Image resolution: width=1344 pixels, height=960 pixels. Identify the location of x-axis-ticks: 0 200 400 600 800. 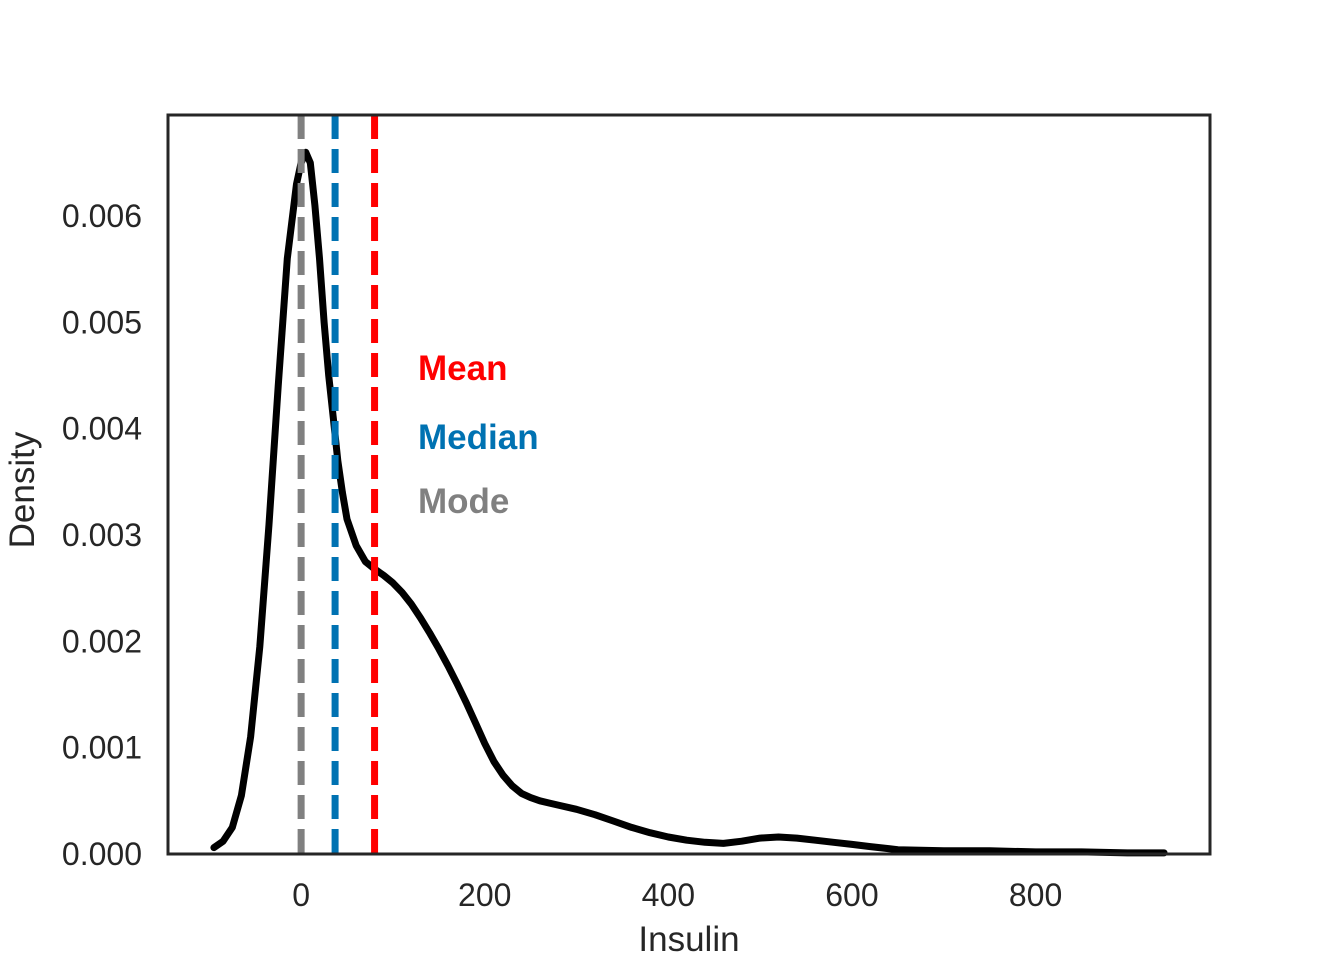
(677, 895).